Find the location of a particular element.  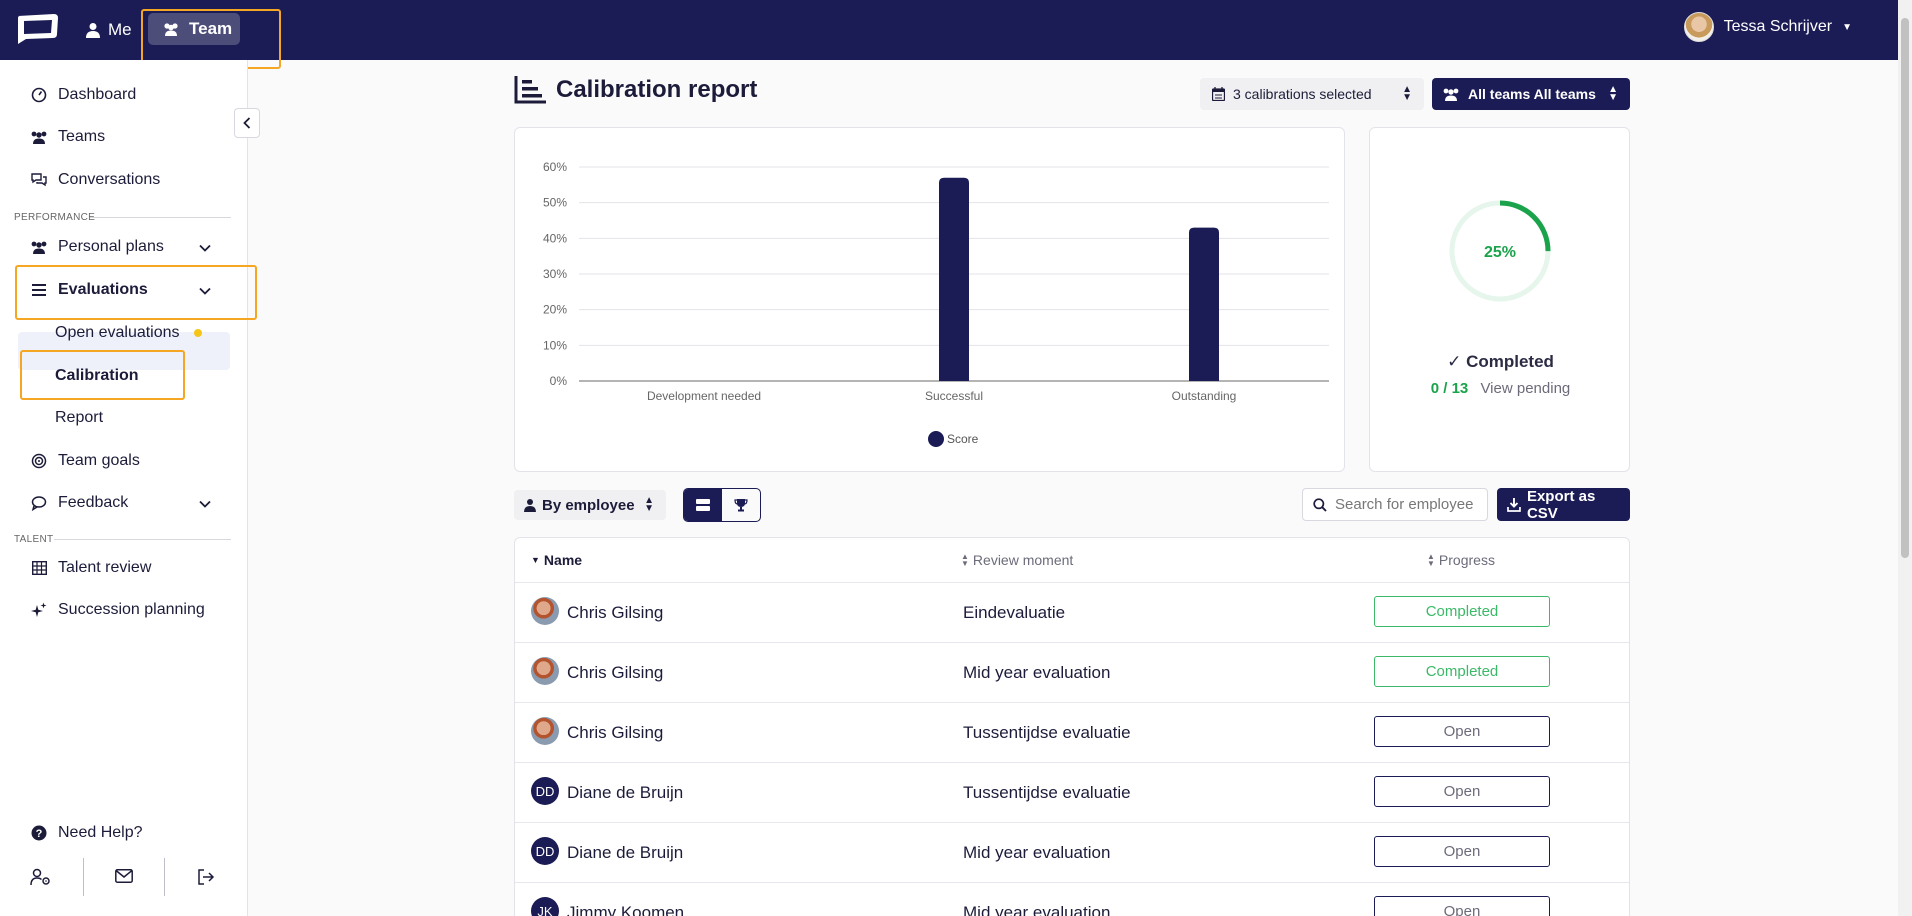

chevron-left-icon is located at coordinates (247, 123).